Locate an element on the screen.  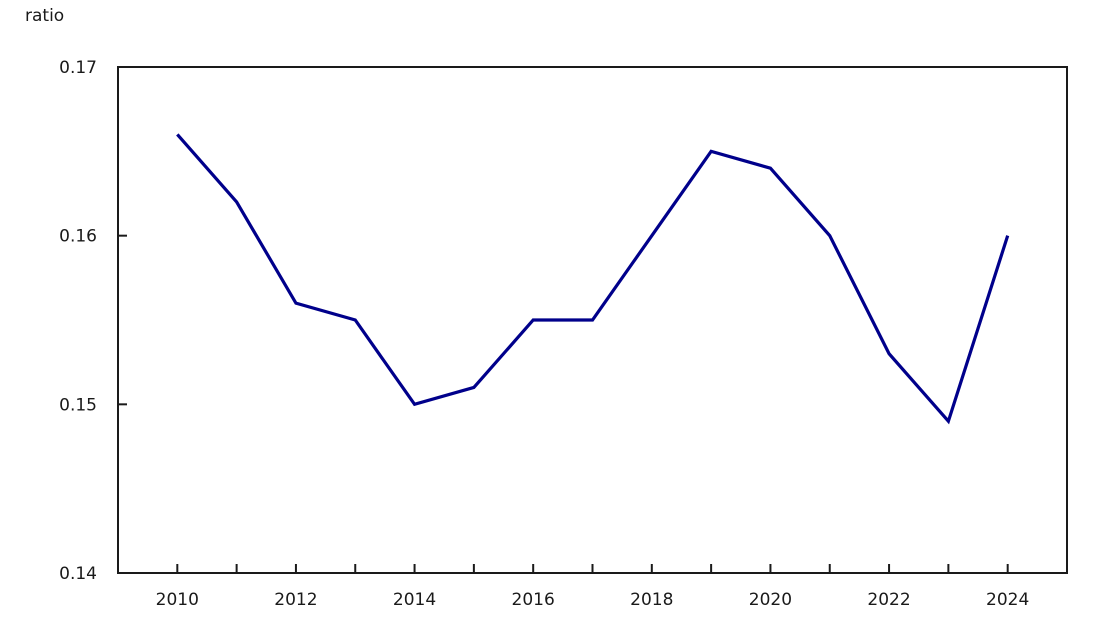
x-axis-tick-label: 2018 is located at coordinates (651, 600).